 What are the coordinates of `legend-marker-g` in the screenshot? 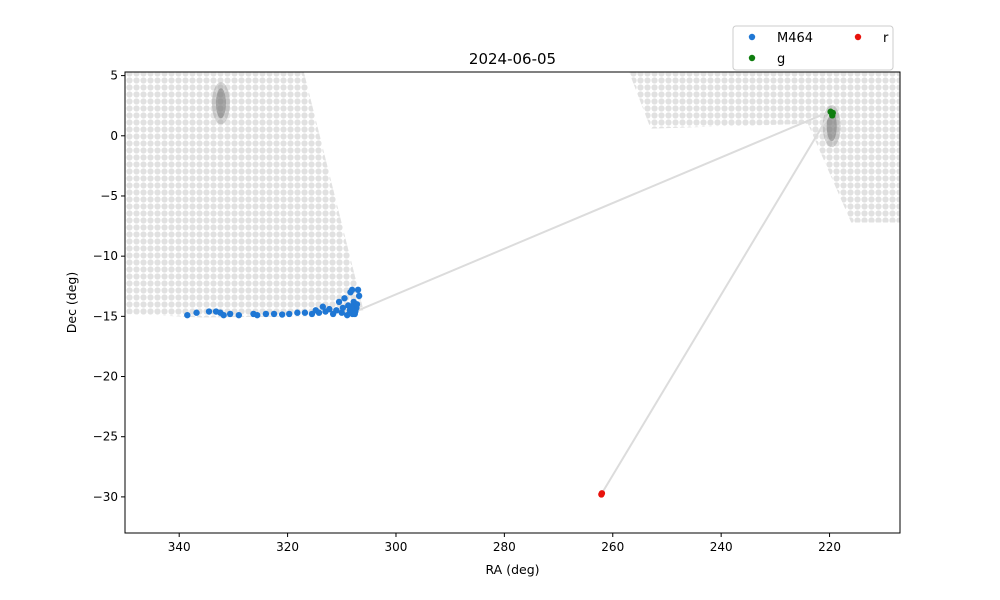 It's located at (752, 58).